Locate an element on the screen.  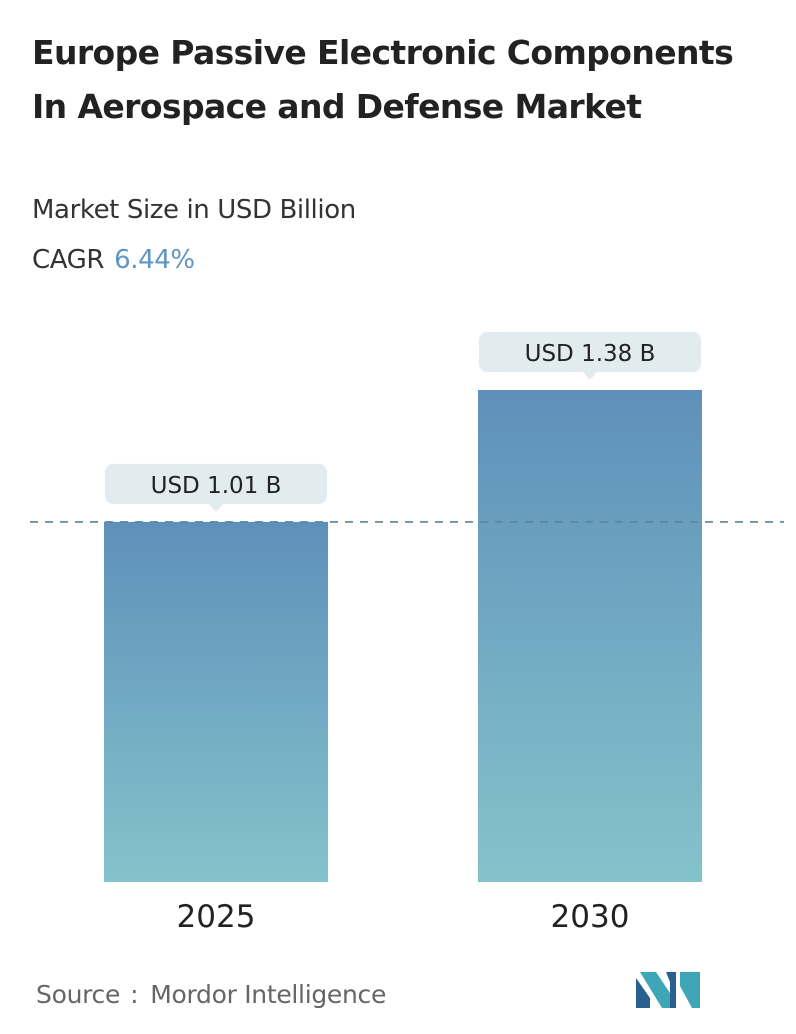
source-value: Mordor Intelligence is located at coordinates (268, 994).